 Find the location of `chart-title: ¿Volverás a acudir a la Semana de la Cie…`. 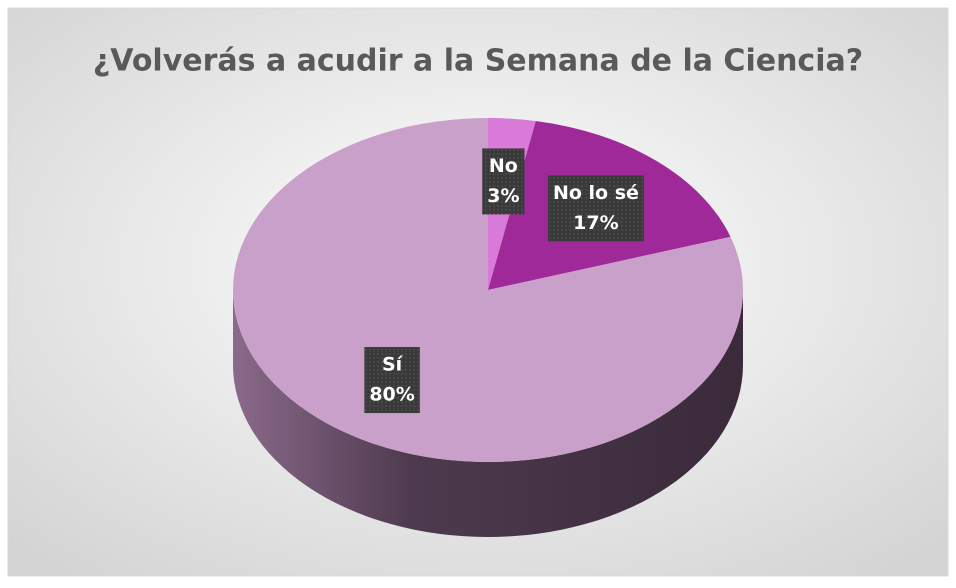

chart-title: ¿Volverás a acudir a la Semana de la Cie… is located at coordinates (478, 61).